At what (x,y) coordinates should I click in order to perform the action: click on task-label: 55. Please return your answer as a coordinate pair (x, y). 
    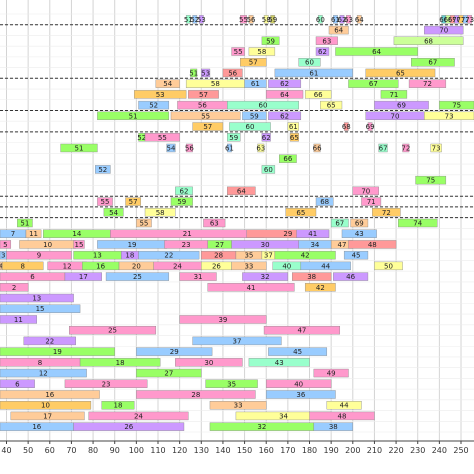
    Looking at the image, I should click on (238, 52).